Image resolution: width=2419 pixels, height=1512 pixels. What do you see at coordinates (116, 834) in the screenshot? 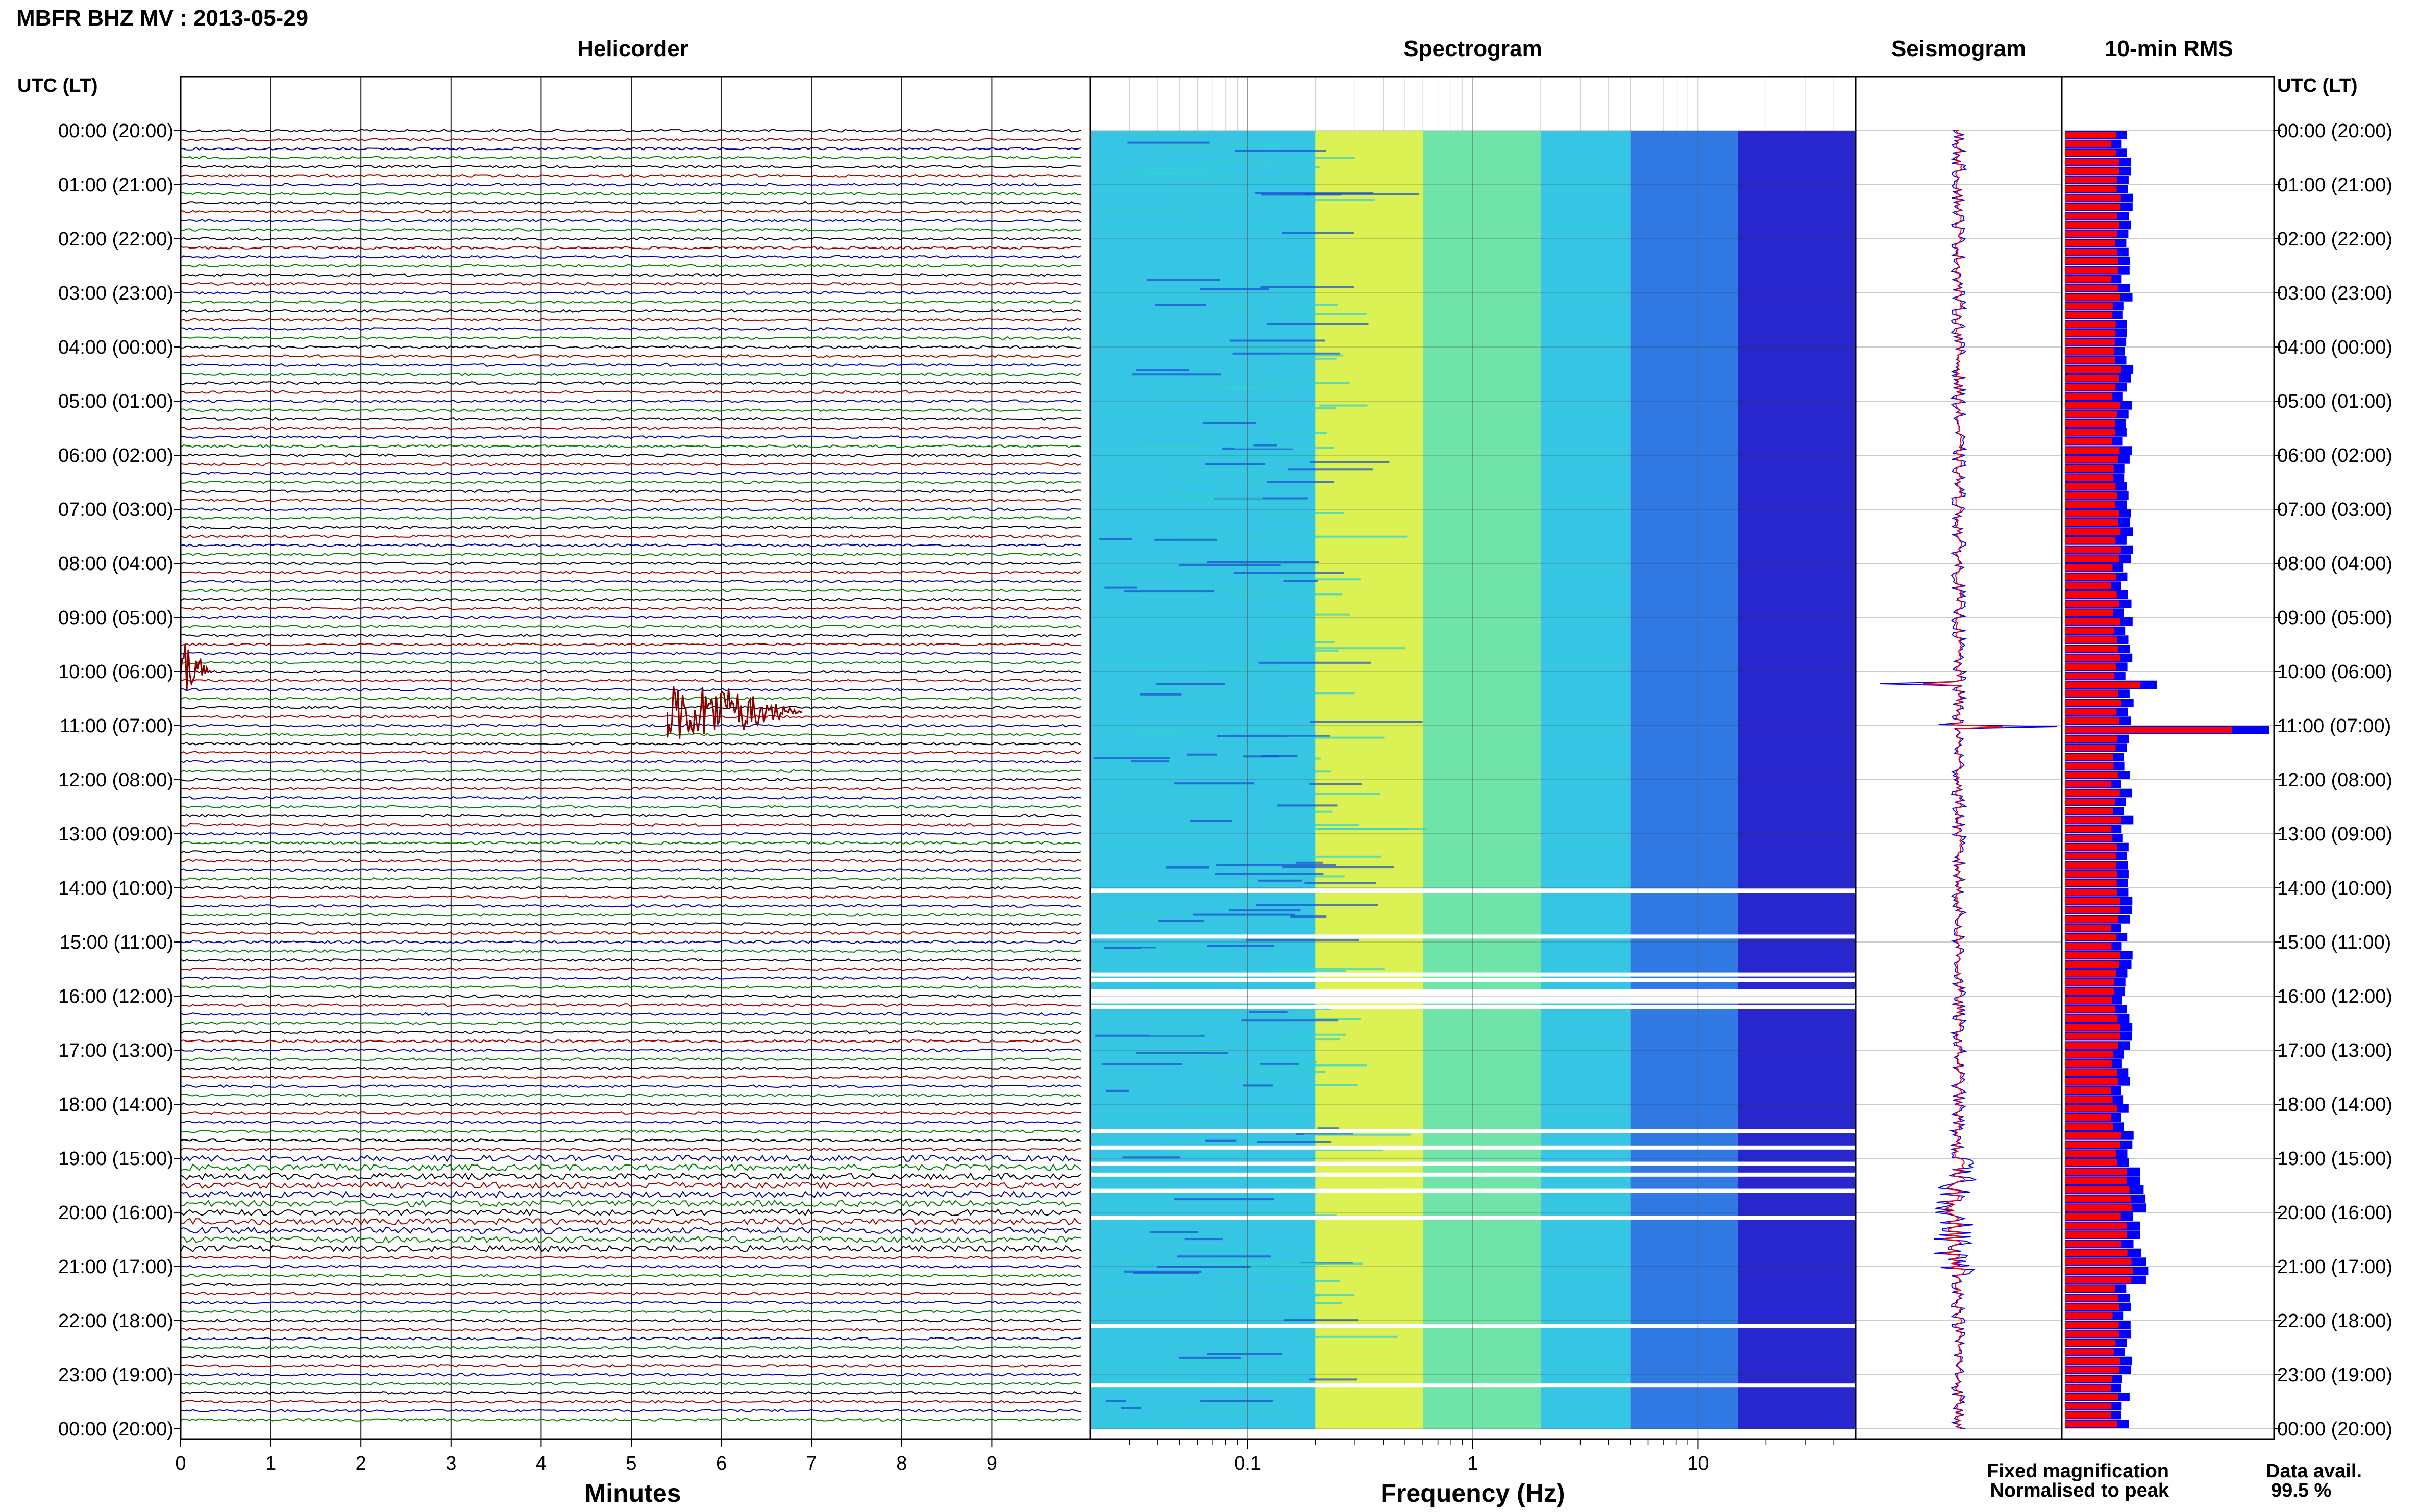
I see `hour-label-left: 13:00 (09:00)` at bounding box center [116, 834].